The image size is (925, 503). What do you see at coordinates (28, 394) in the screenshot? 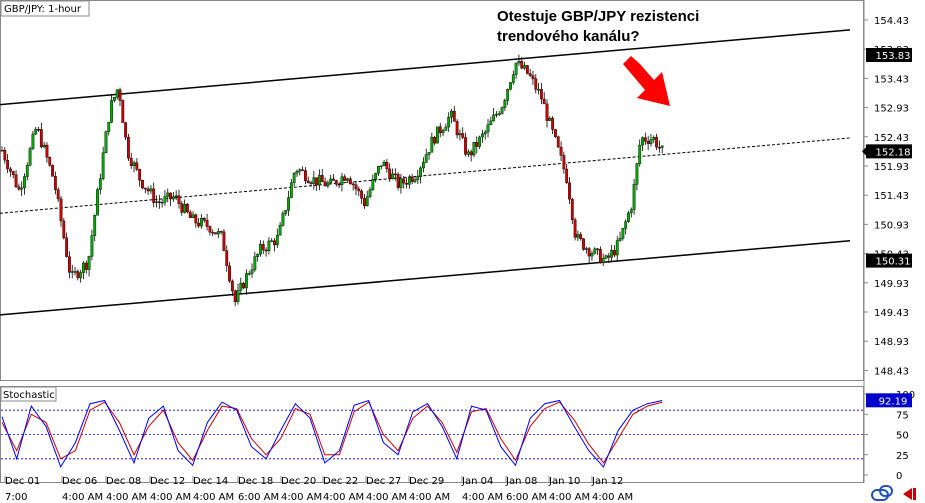
I see `stoch-label-box` at bounding box center [28, 394].